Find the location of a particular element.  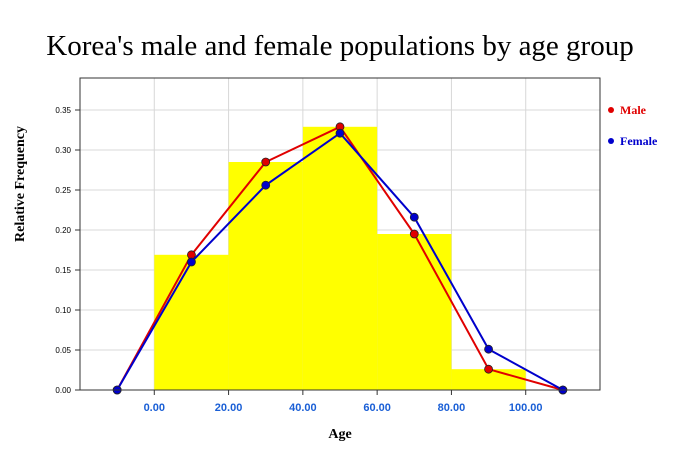

x-tick-label: 60.00 is located at coordinates (377, 408).